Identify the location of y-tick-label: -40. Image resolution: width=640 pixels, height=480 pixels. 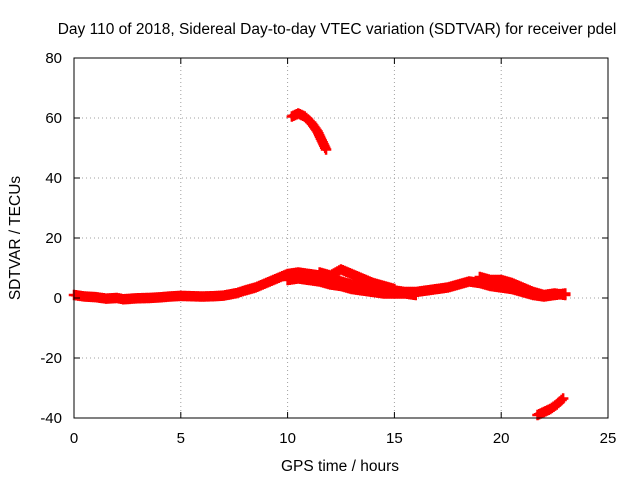
(51, 418).